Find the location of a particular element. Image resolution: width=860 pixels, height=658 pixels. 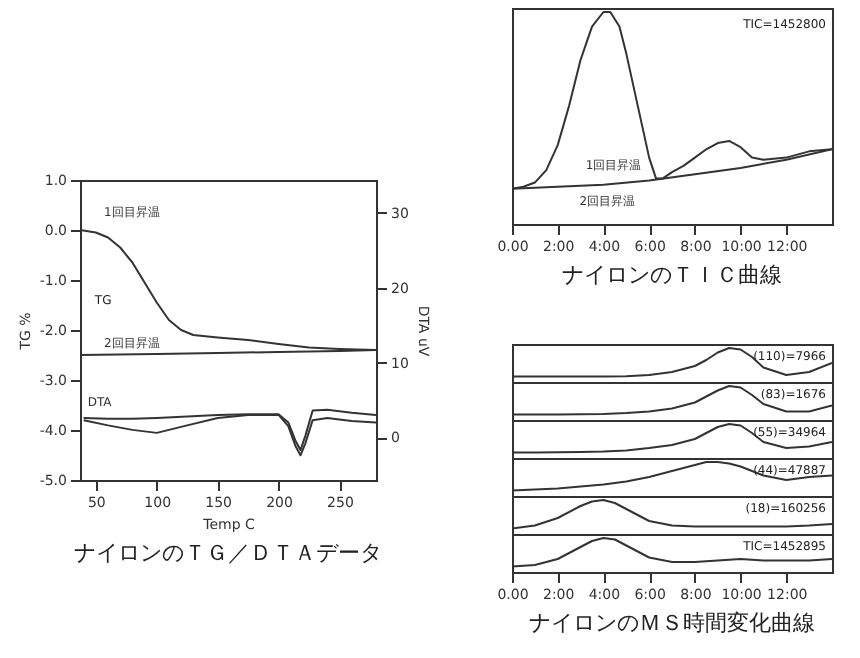

text: ナイロンのＴＩＣ曲線 is located at coordinates (672, 275).